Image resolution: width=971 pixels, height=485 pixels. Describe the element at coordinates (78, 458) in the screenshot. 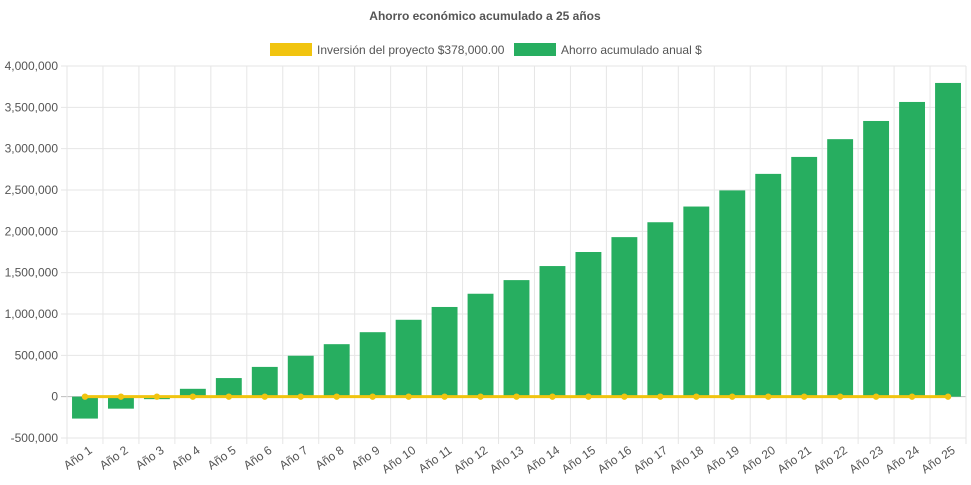

I see `x-tick-label: Año 1` at that location.